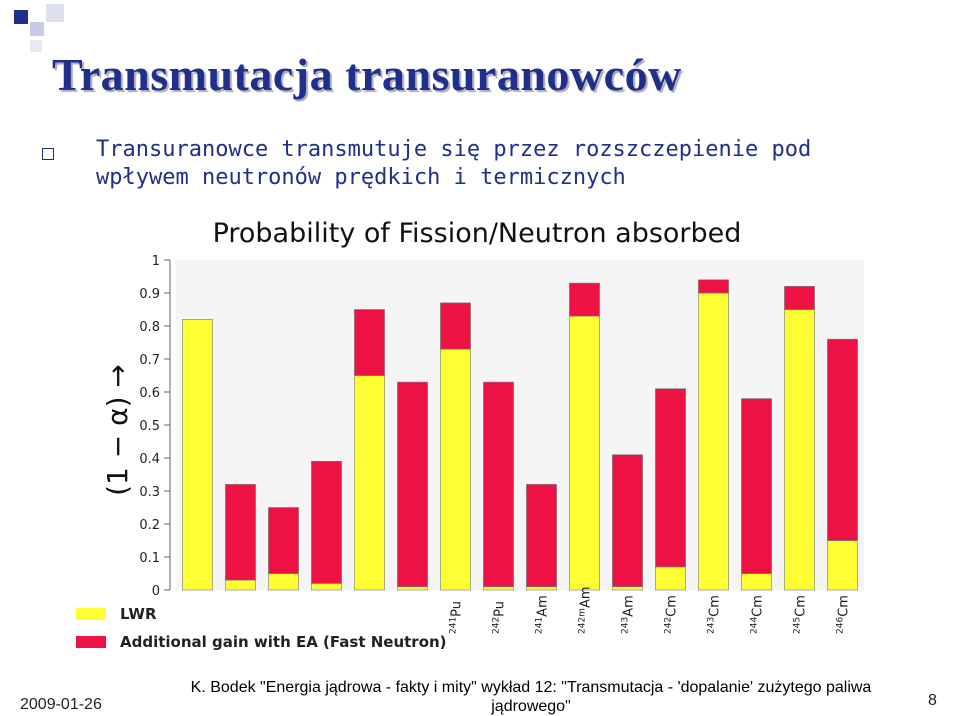  Describe the element at coordinates (541, 535) in the screenshot. I see `bar-ea-241am` at that location.